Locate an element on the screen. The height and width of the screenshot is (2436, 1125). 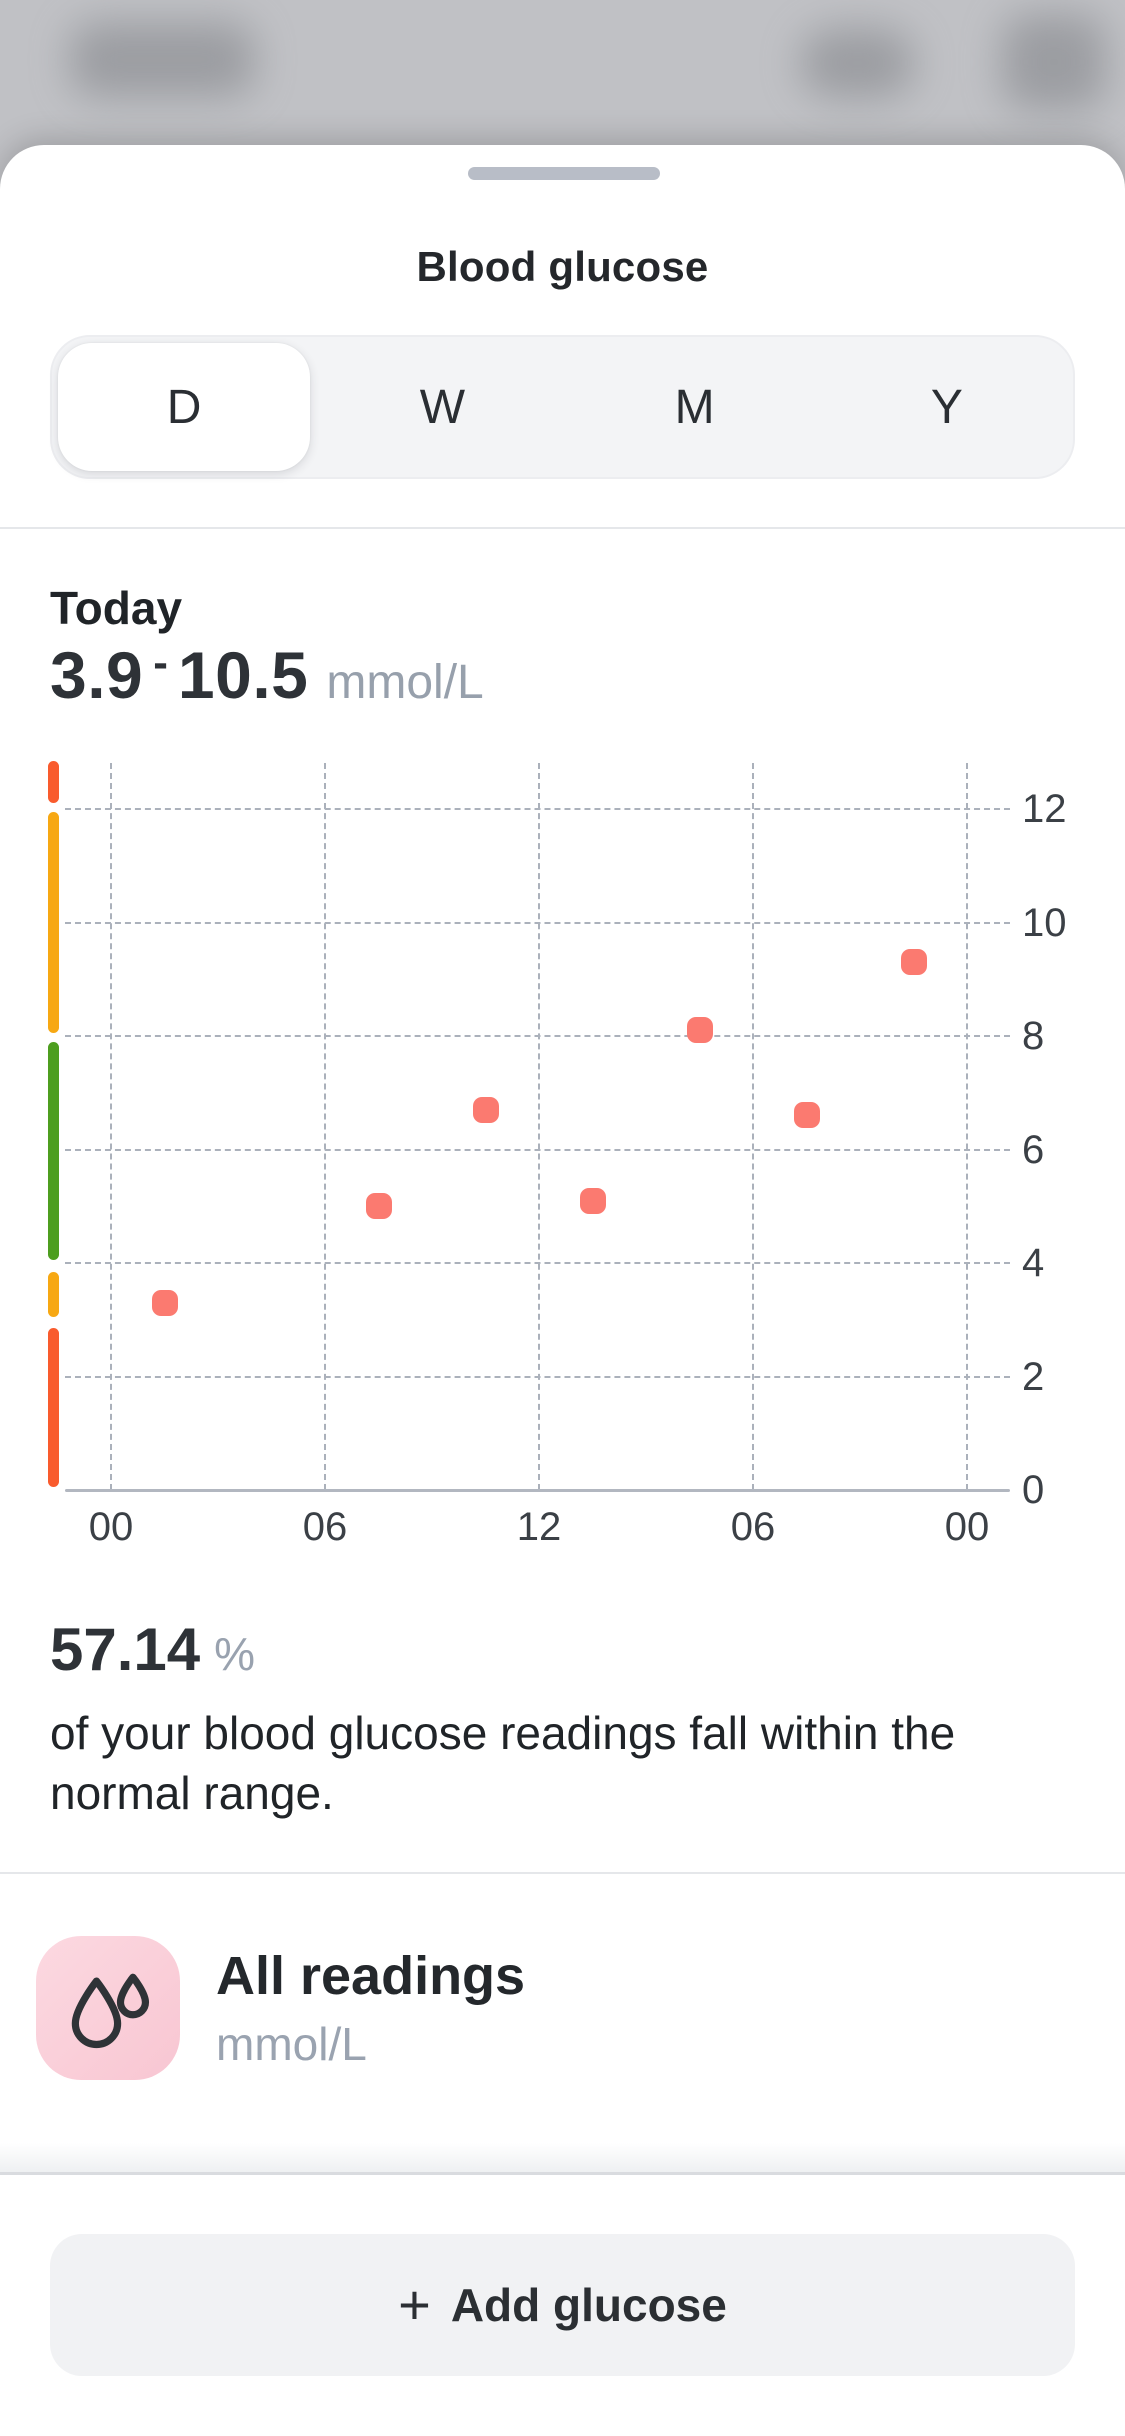
x-axis-line is located at coordinates (537, 1490).